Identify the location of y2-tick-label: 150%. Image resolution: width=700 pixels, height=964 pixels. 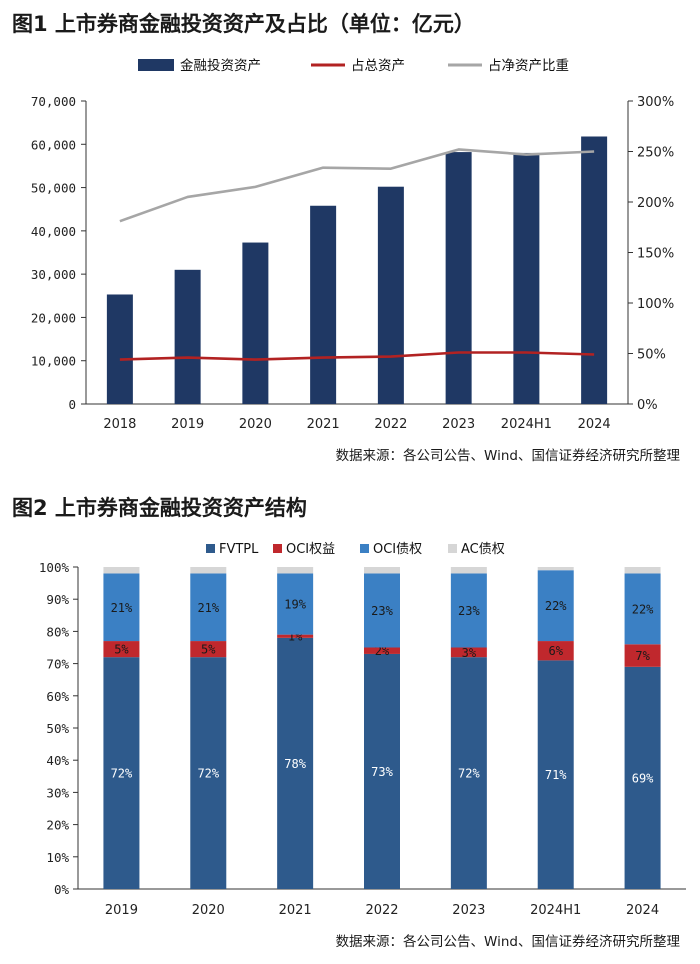
(655, 254).